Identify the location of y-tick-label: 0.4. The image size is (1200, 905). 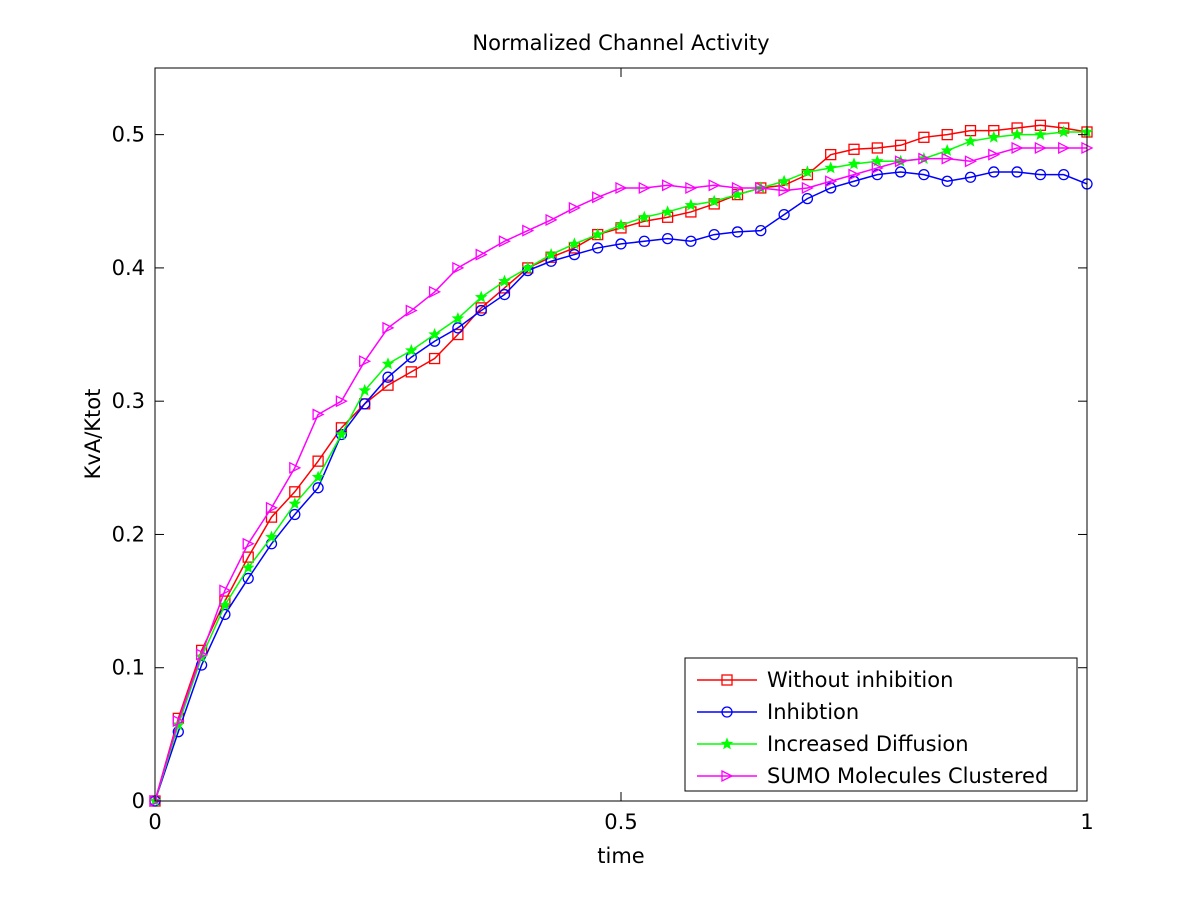
(128, 268).